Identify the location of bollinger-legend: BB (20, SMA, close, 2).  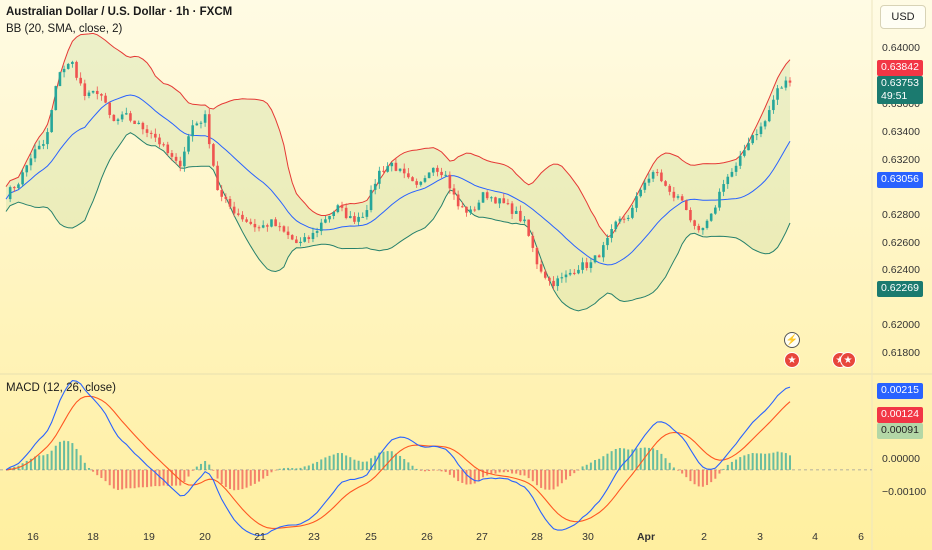
(64, 29).